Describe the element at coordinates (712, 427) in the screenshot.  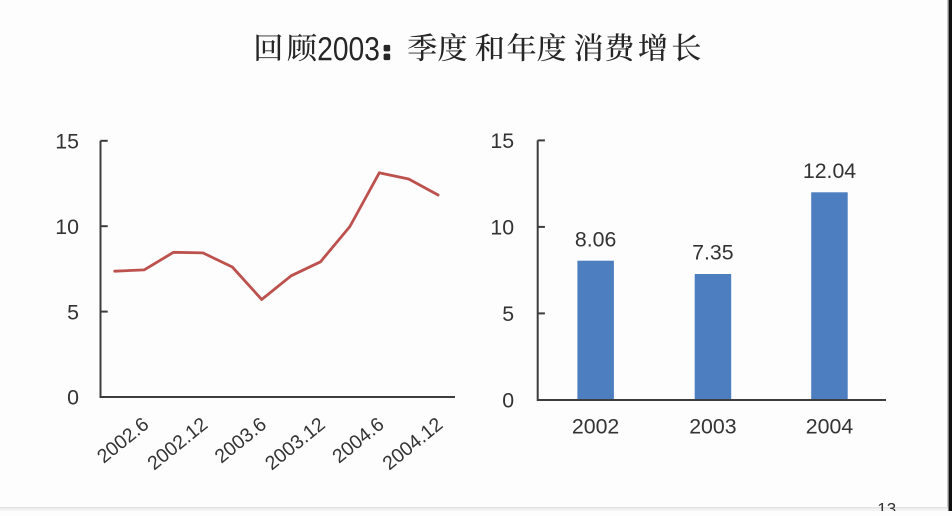
I see `svg-text: 2003` at that location.